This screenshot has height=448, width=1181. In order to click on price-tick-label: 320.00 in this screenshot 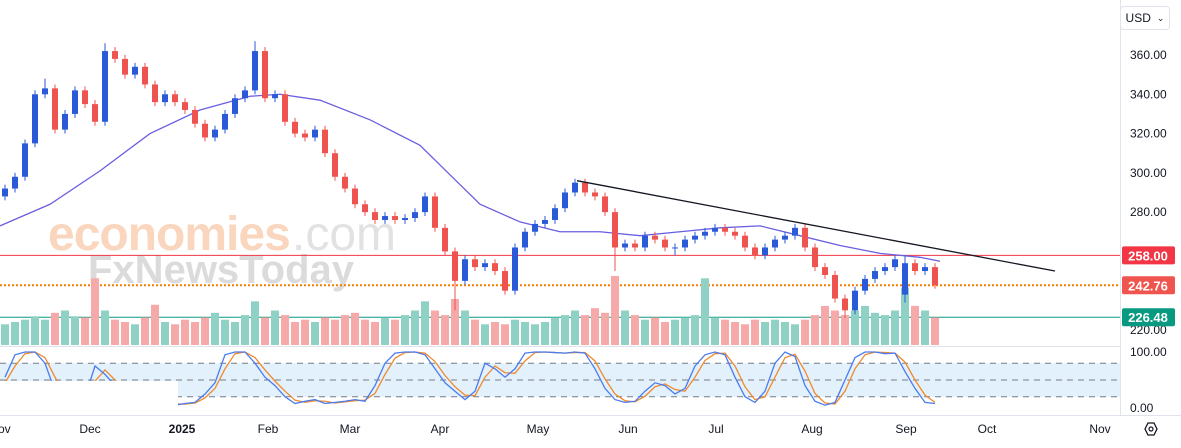, I will do `click(1148, 134)`.